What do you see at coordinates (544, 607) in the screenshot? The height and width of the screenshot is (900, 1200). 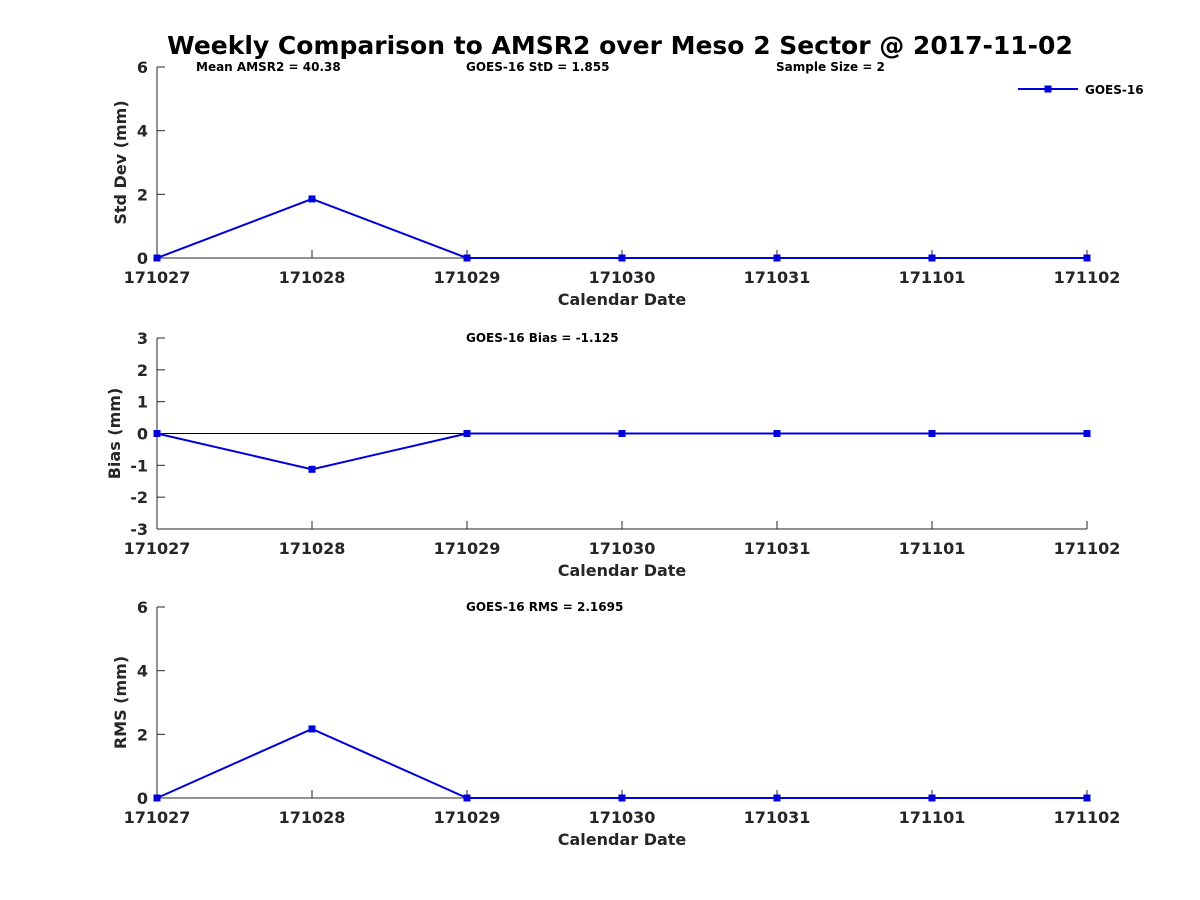 I see `stat-annotation: GOES-16 RMS = 2.1695` at bounding box center [544, 607].